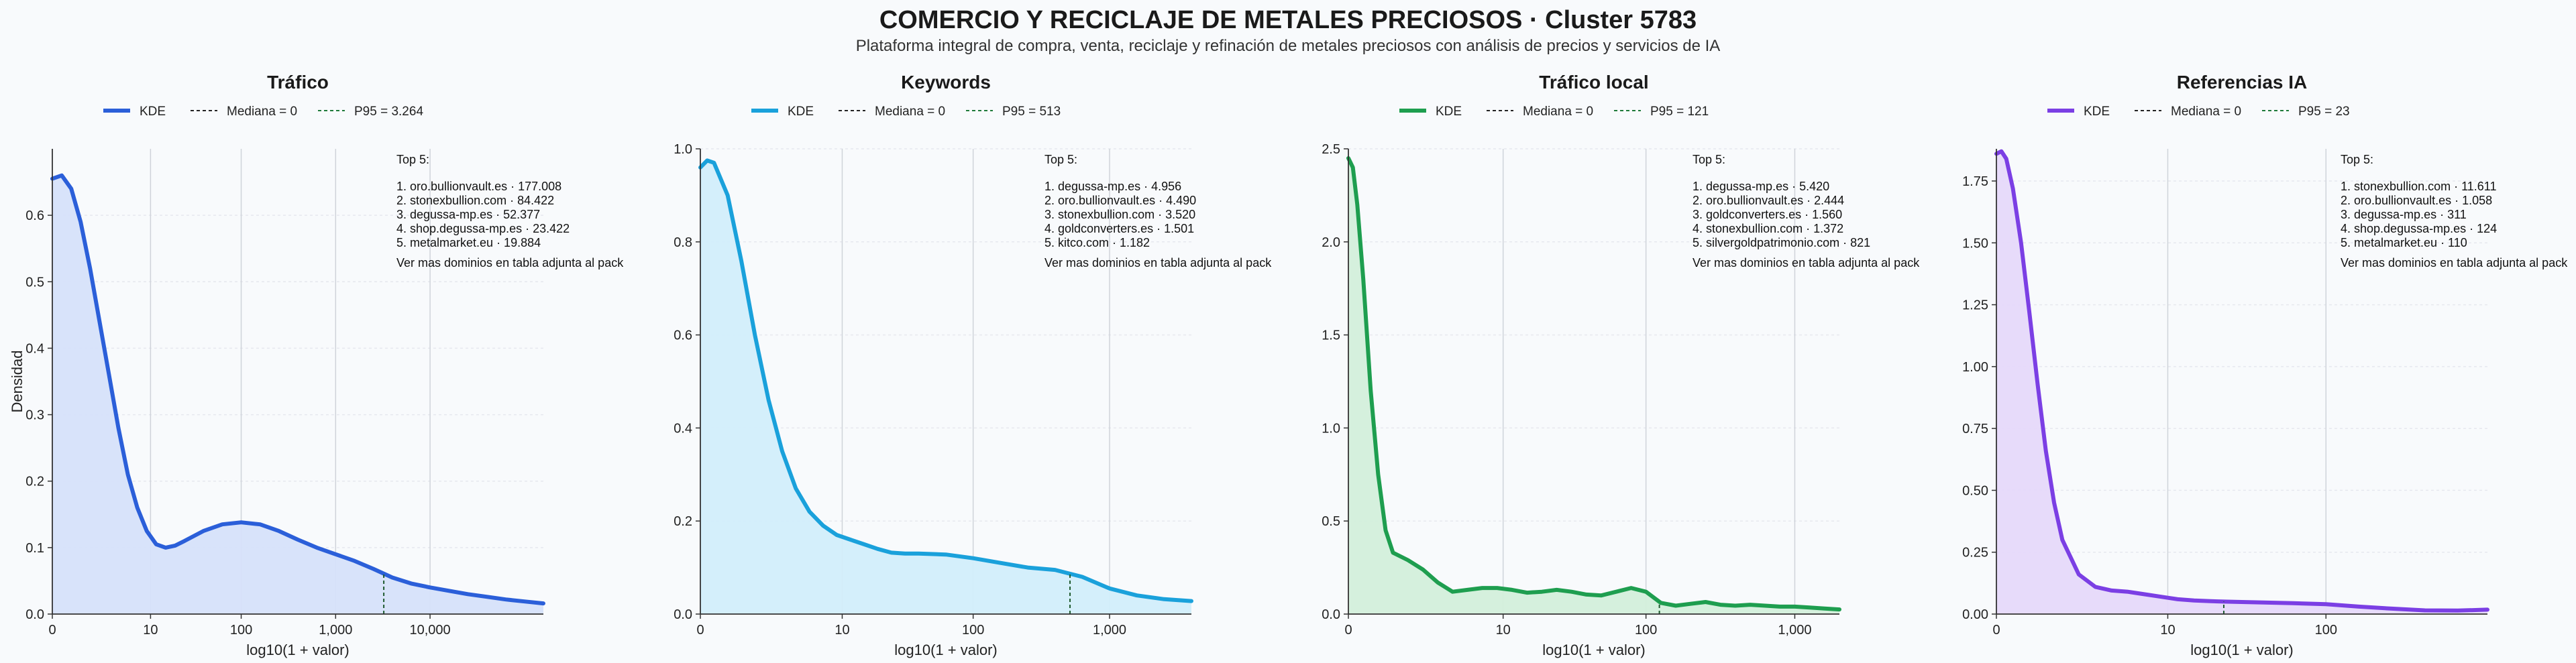 This screenshot has height=663, width=2576. What do you see at coordinates (1119, 215) in the screenshot?
I see `top5-item: 3. stonexbullion.com · 3.520` at bounding box center [1119, 215].